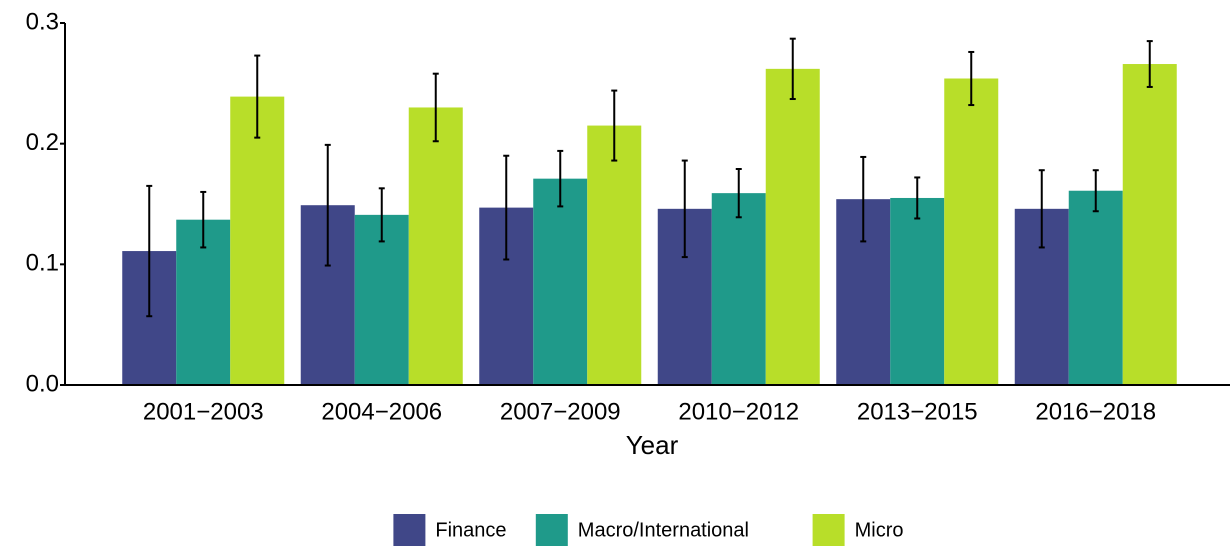 This screenshot has height=549, width=1230. What do you see at coordinates (560, 411) in the screenshot?
I see `x-tick-label: 2007−2009` at bounding box center [560, 411].